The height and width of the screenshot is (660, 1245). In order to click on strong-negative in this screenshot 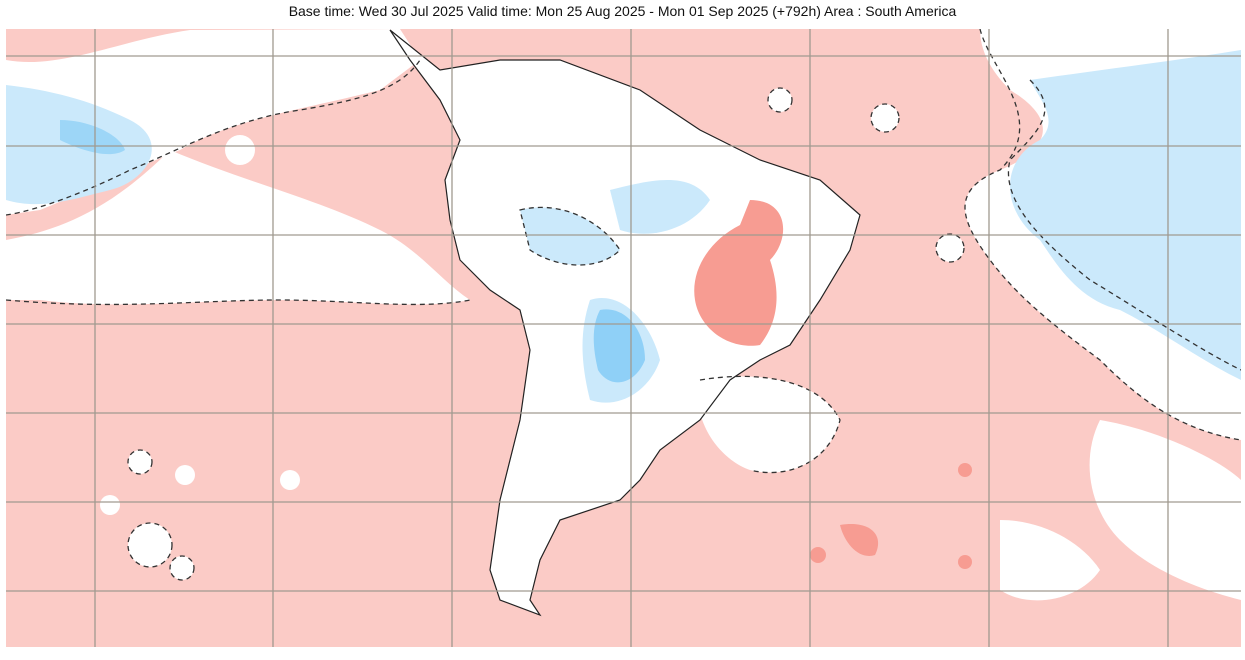, I will do `click(619, 346)`.